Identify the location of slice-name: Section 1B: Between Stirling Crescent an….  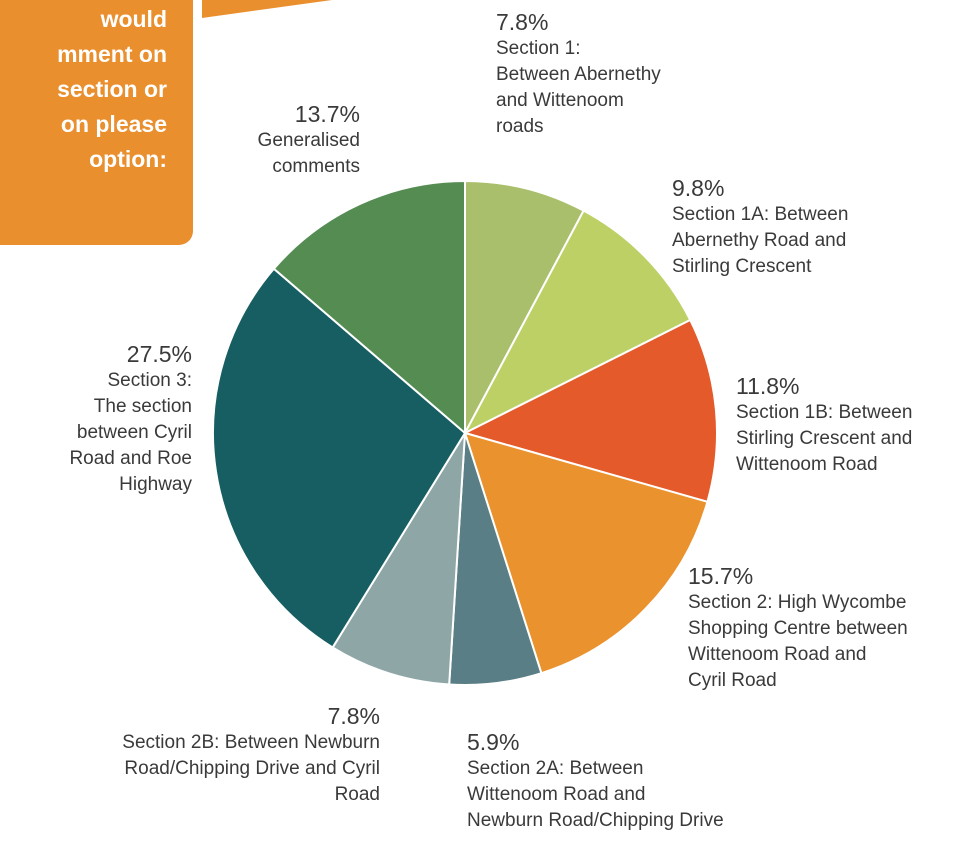
(824, 438).